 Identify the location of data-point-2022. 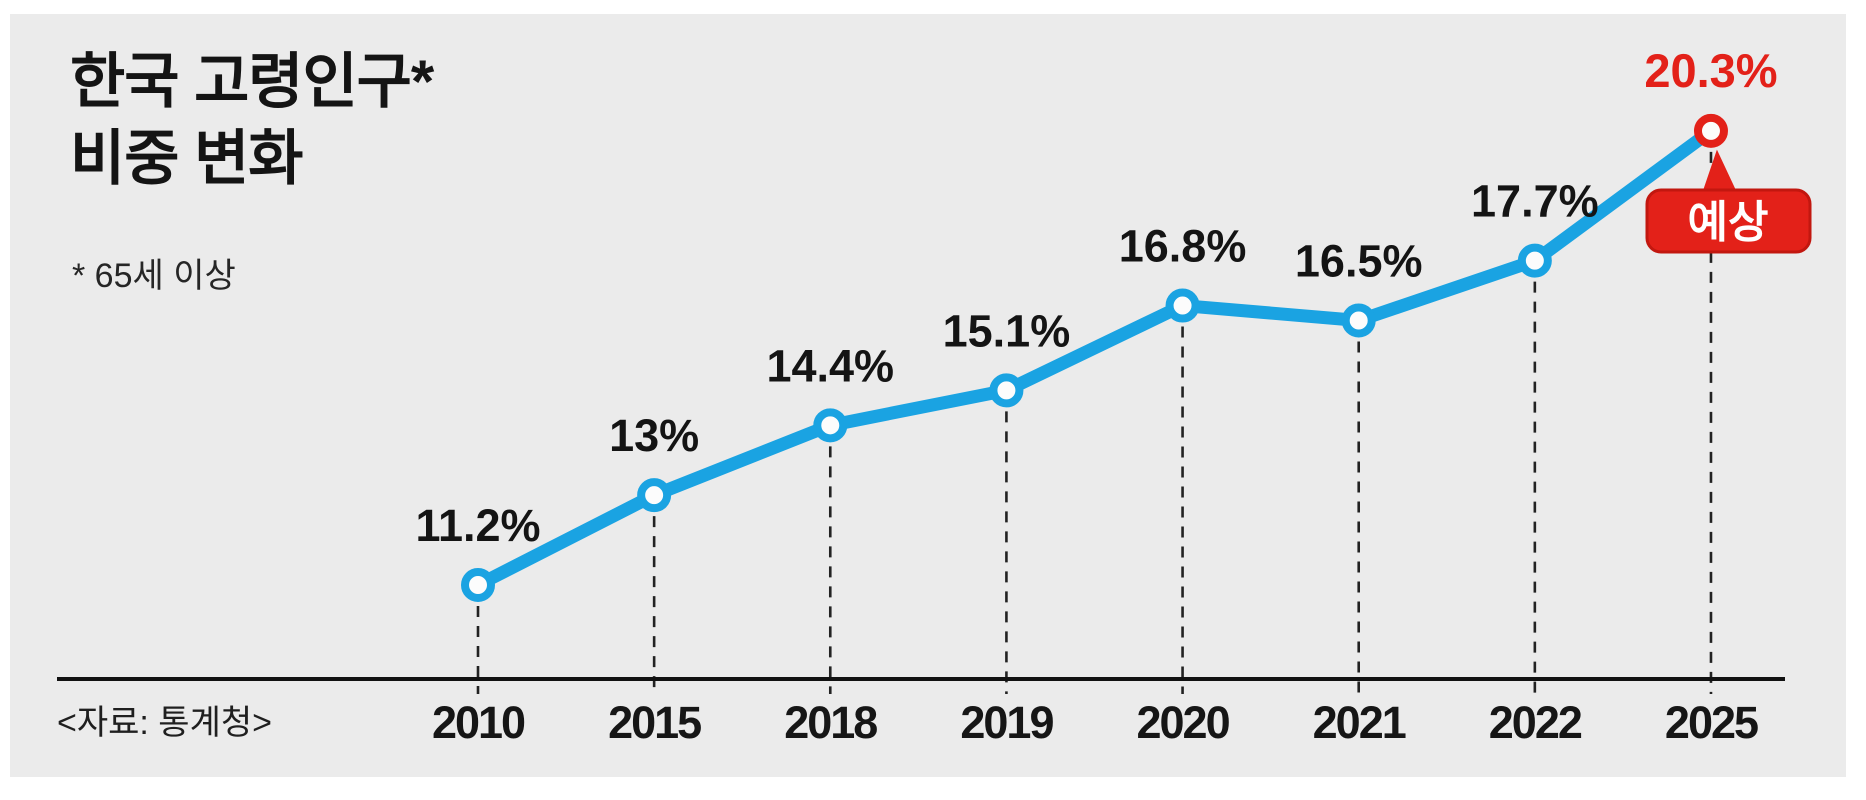
(1534, 260).